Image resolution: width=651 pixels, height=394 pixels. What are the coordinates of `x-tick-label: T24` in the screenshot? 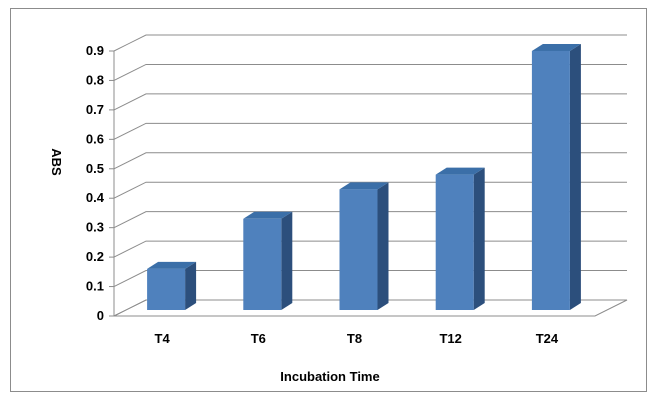 It's located at (547, 338).